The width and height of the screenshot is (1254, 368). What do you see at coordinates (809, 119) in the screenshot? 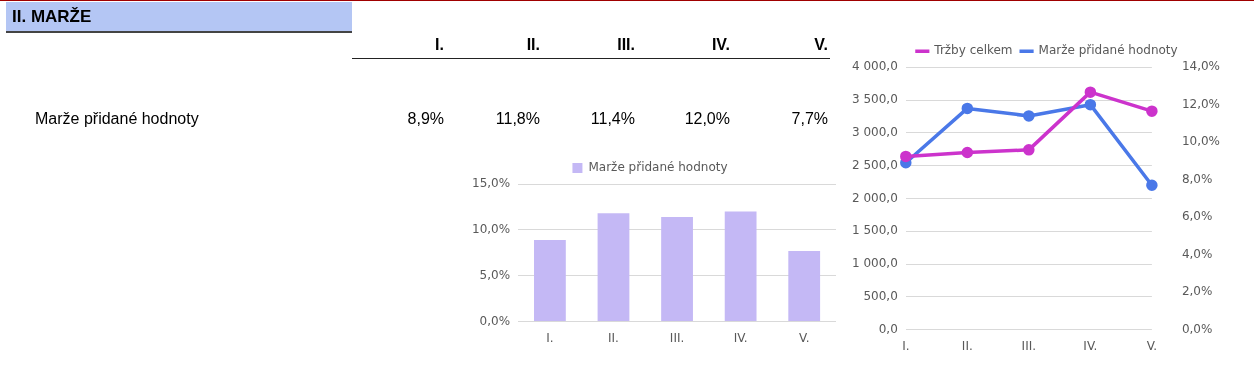
I see `data-label: 7,7%` at bounding box center [809, 119].